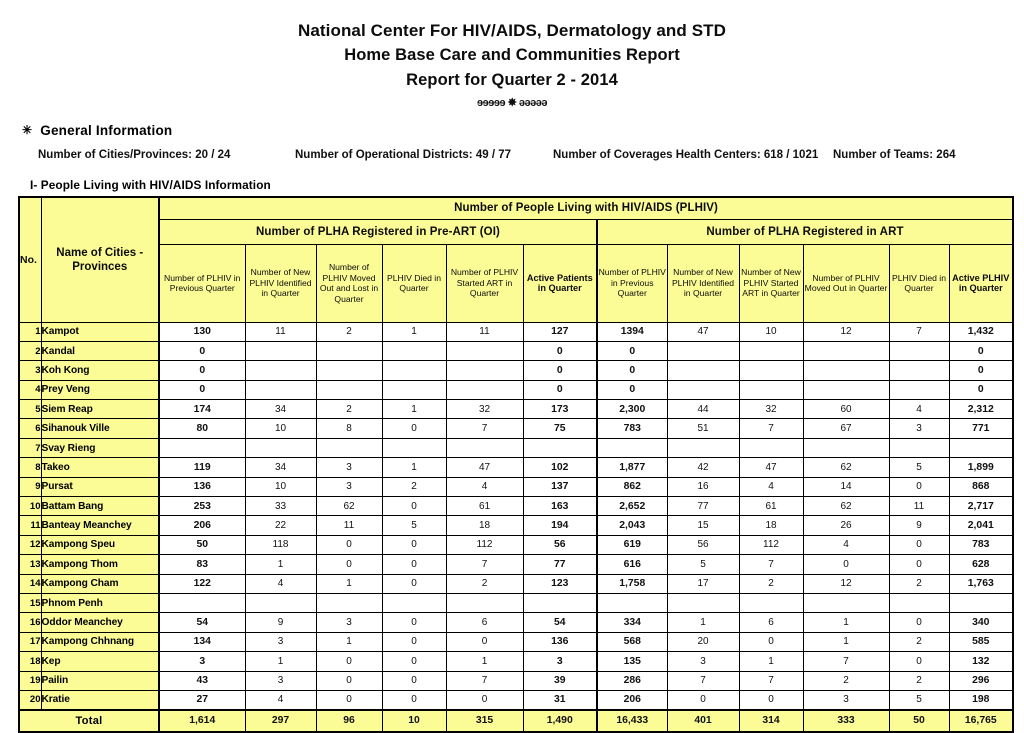 Image resolution: width=1024 pixels, height=733 pixels. I want to click on table-row: 20 Kratie 27 4 0 0 0 31 206 0 0 3 5 198, so click(516, 700).